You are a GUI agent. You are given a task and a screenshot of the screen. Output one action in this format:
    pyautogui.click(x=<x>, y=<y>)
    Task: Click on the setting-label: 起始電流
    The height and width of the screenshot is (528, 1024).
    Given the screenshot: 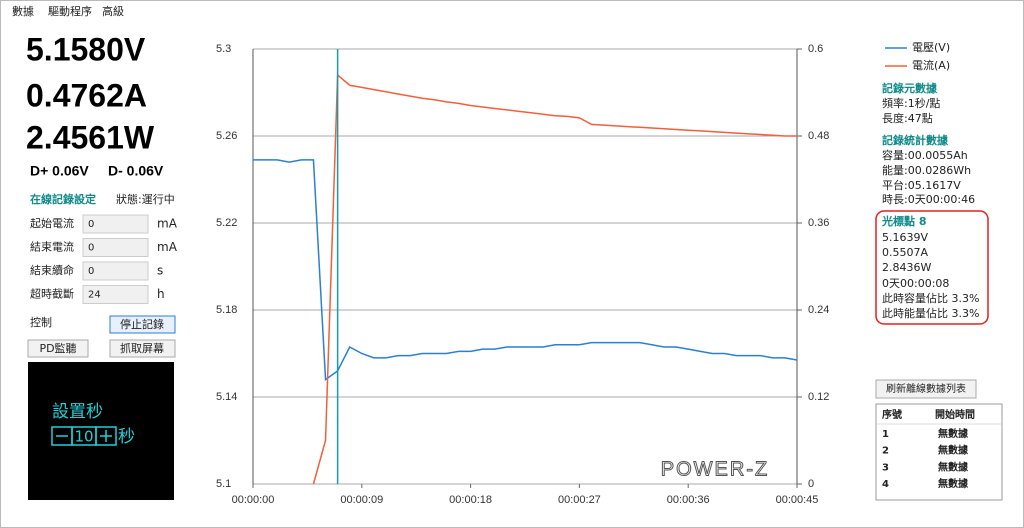 What is the action you would take?
    pyautogui.click(x=52, y=223)
    